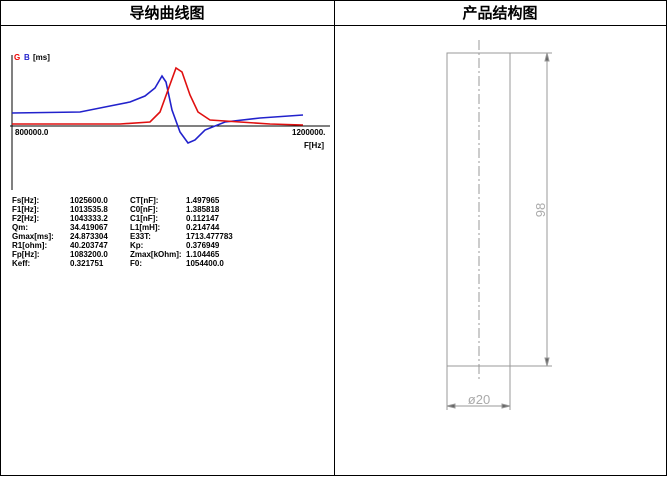  Describe the element at coordinates (89, 236) in the screenshot. I see `param-value: 24.873304` at that location.